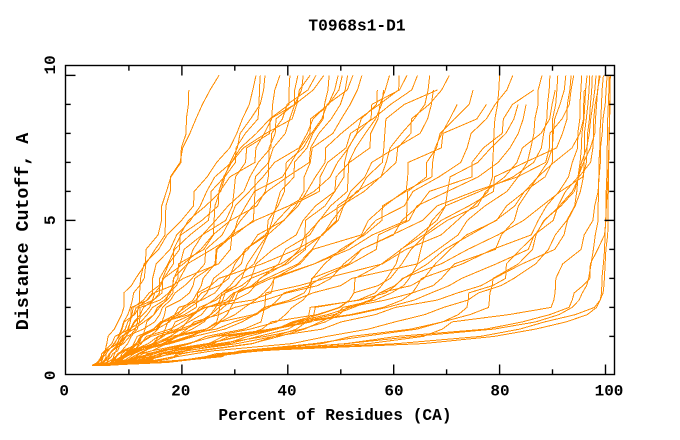  What do you see at coordinates (24, 231) in the screenshot?
I see `svg-text: Distance Cutoff, A` at bounding box center [24, 231].